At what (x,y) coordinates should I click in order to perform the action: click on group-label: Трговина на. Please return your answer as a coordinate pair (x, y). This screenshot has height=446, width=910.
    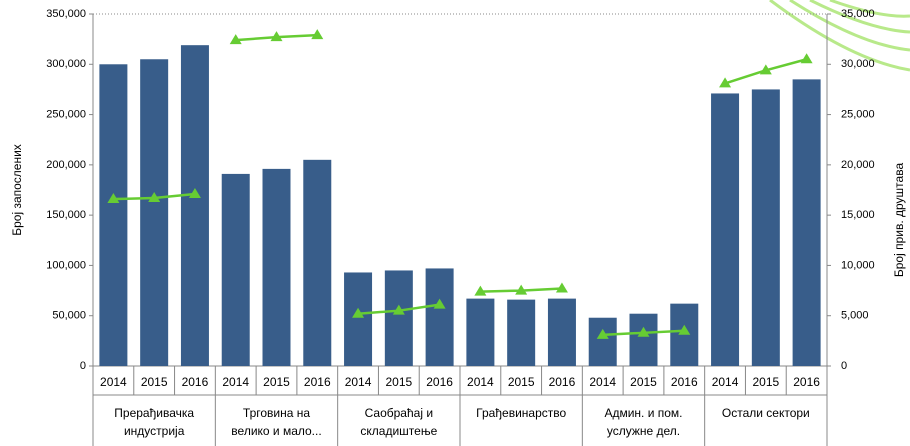
    Looking at the image, I should click on (276, 413).